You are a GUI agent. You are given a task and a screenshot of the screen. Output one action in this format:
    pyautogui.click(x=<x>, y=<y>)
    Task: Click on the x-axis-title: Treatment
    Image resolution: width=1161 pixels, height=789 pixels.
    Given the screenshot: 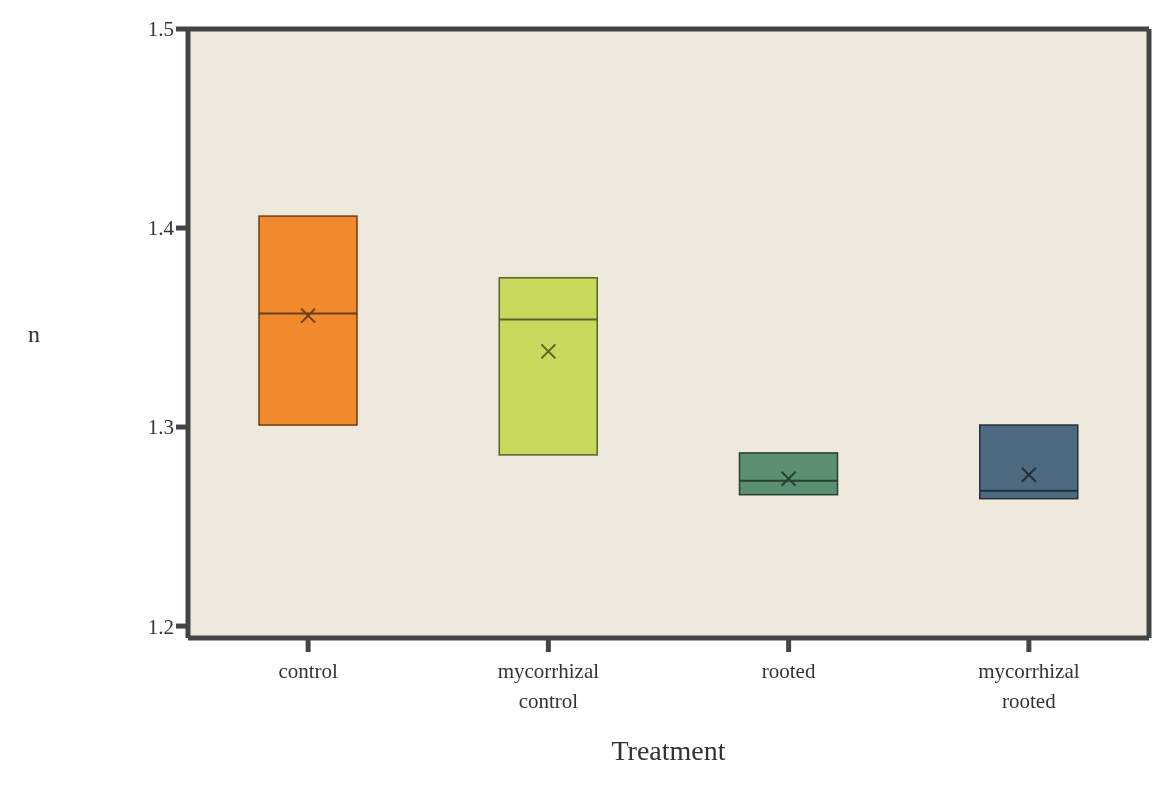 What is the action you would take?
    pyautogui.click(x=668, y=750)
    